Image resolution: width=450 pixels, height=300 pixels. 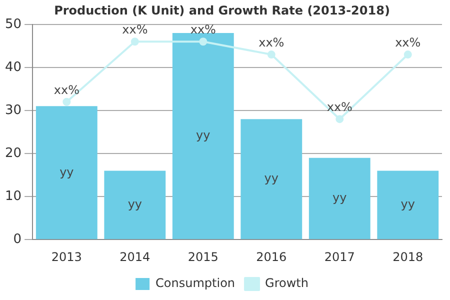 What do you see at coordinates (13, 153) in the screenshot?
I see `y-tick-label: 20` at bounding box center [13, 153].